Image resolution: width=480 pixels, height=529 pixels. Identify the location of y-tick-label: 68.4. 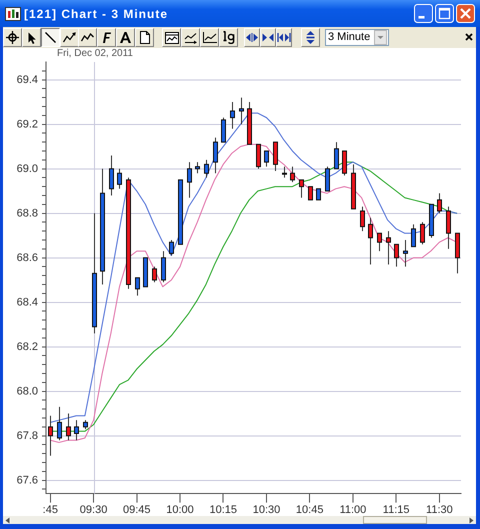
(27, 302).